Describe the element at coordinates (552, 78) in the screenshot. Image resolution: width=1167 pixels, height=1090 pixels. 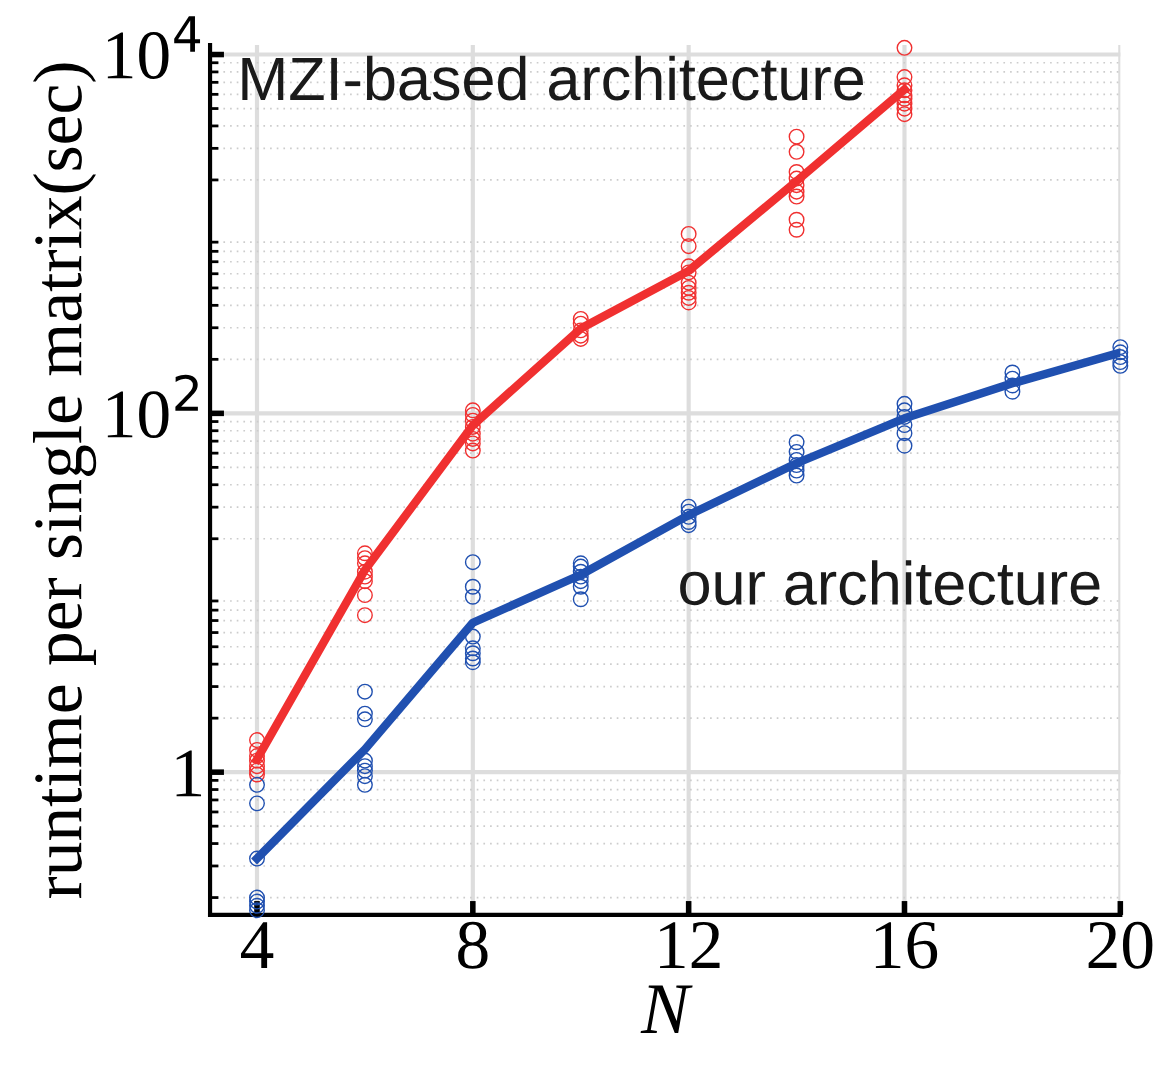
I see `annotation: MZI-based architecture` at that location.